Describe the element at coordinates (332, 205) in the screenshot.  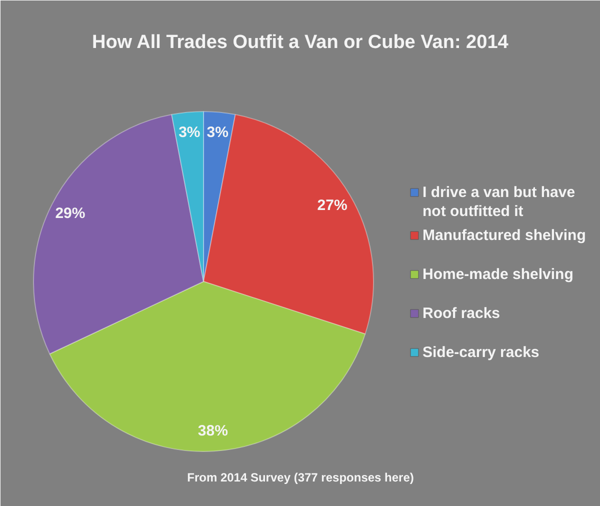
I see `data-label: 27%` at that location.